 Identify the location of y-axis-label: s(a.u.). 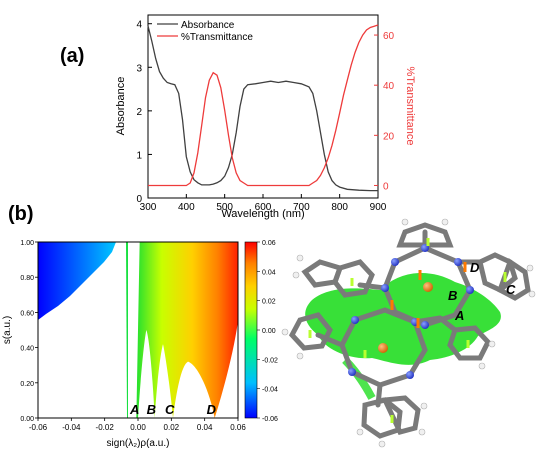
(7, 330).